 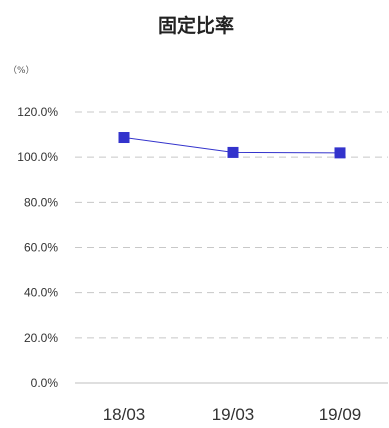 I want to click on x-axis-tick-labels: 18/03 19/03 19/09, so click(x=232, y=414).